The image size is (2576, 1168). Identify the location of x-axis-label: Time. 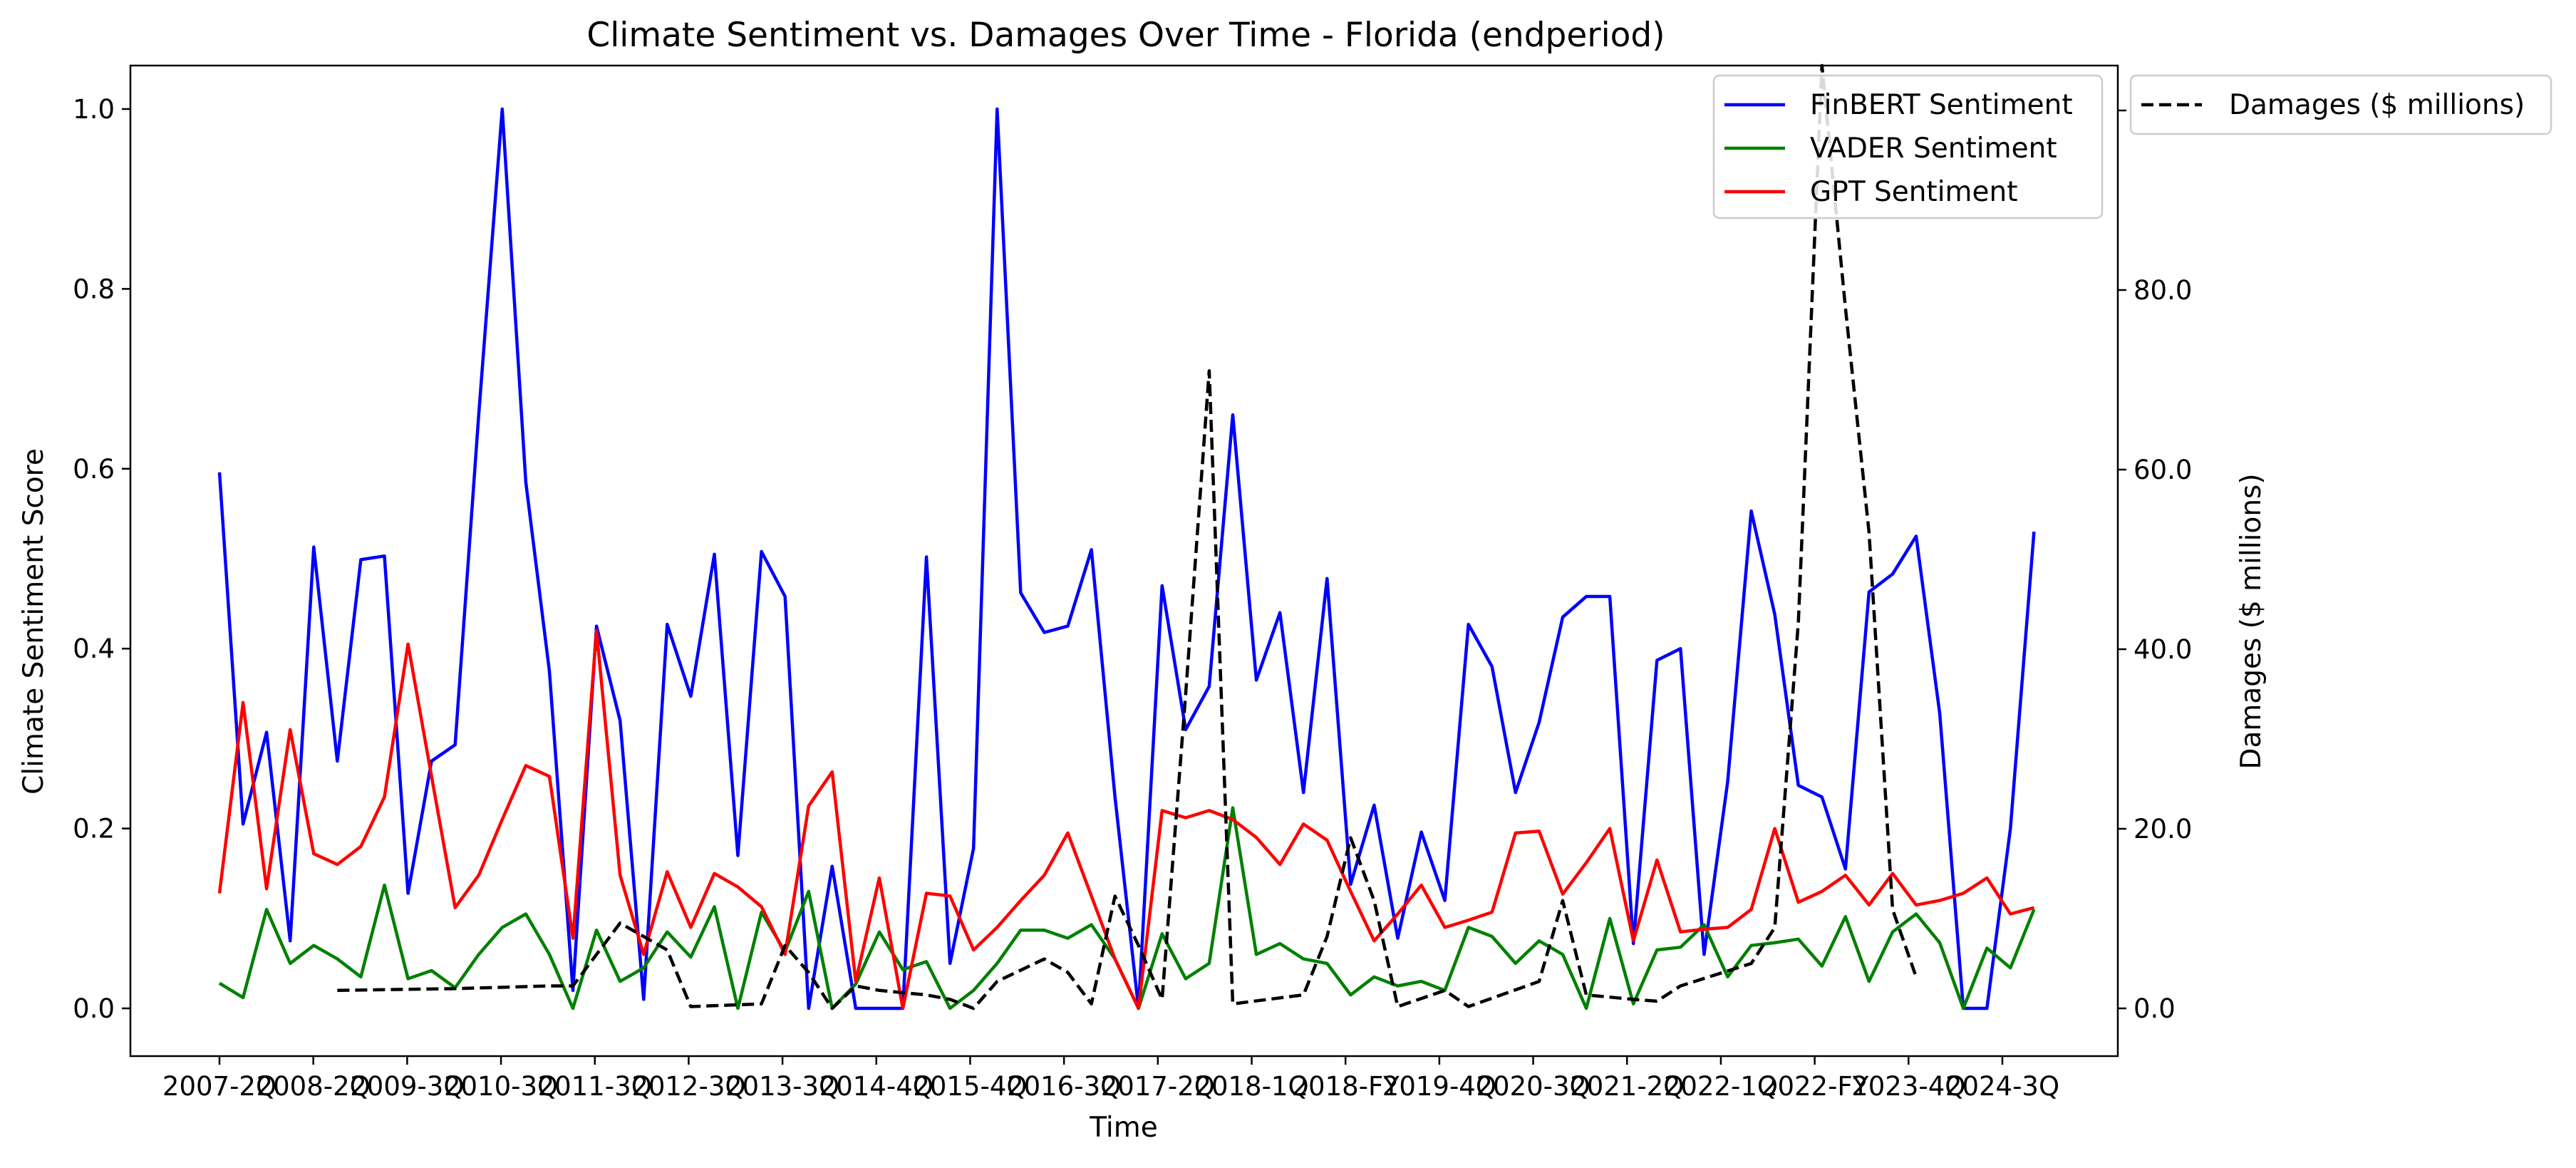
(1123, 1128).